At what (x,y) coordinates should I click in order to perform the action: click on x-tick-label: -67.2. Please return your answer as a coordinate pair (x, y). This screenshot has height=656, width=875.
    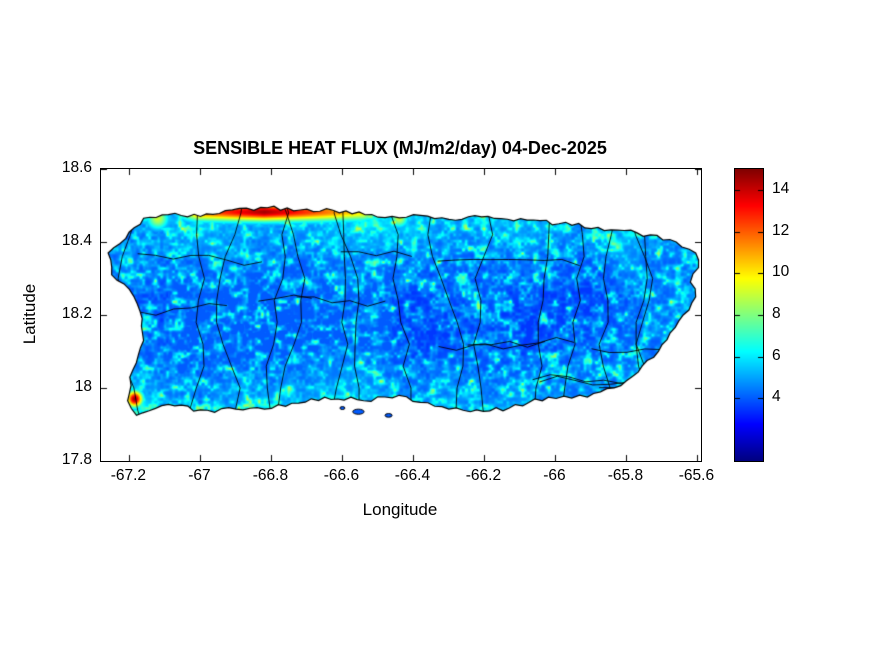
    Looking at the image, I should click on (128, 475).